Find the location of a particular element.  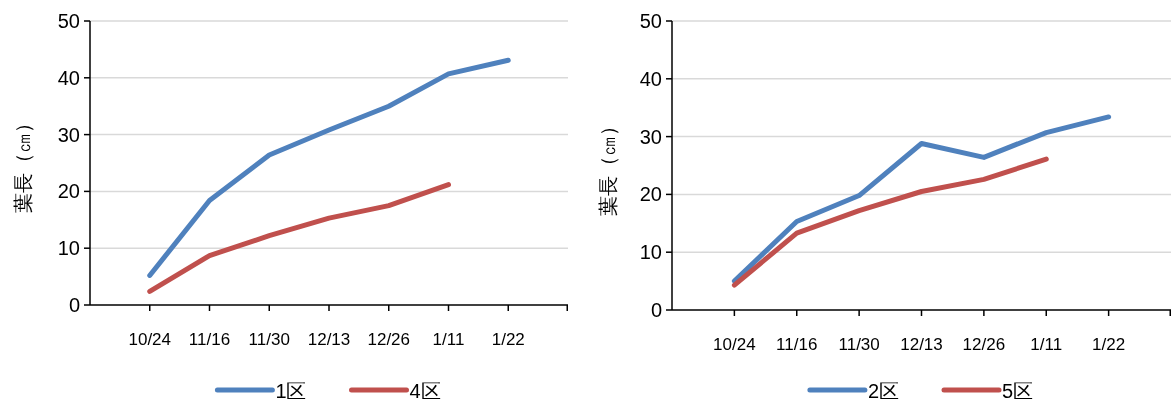

legend-label: 5区 is located at coordinates (1018, 391).